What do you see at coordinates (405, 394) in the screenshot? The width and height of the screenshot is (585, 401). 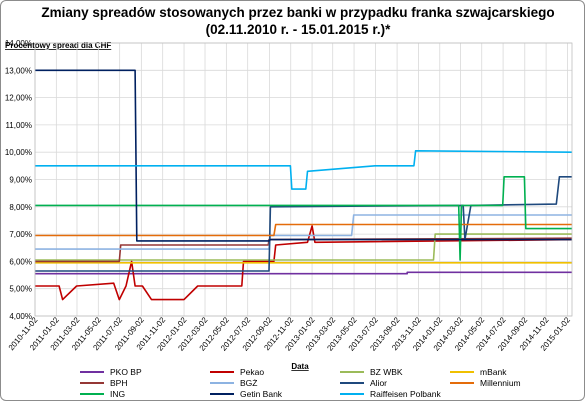 I see `legend-label: Raiffeisen Polbank` at bounding box center [405, 394].